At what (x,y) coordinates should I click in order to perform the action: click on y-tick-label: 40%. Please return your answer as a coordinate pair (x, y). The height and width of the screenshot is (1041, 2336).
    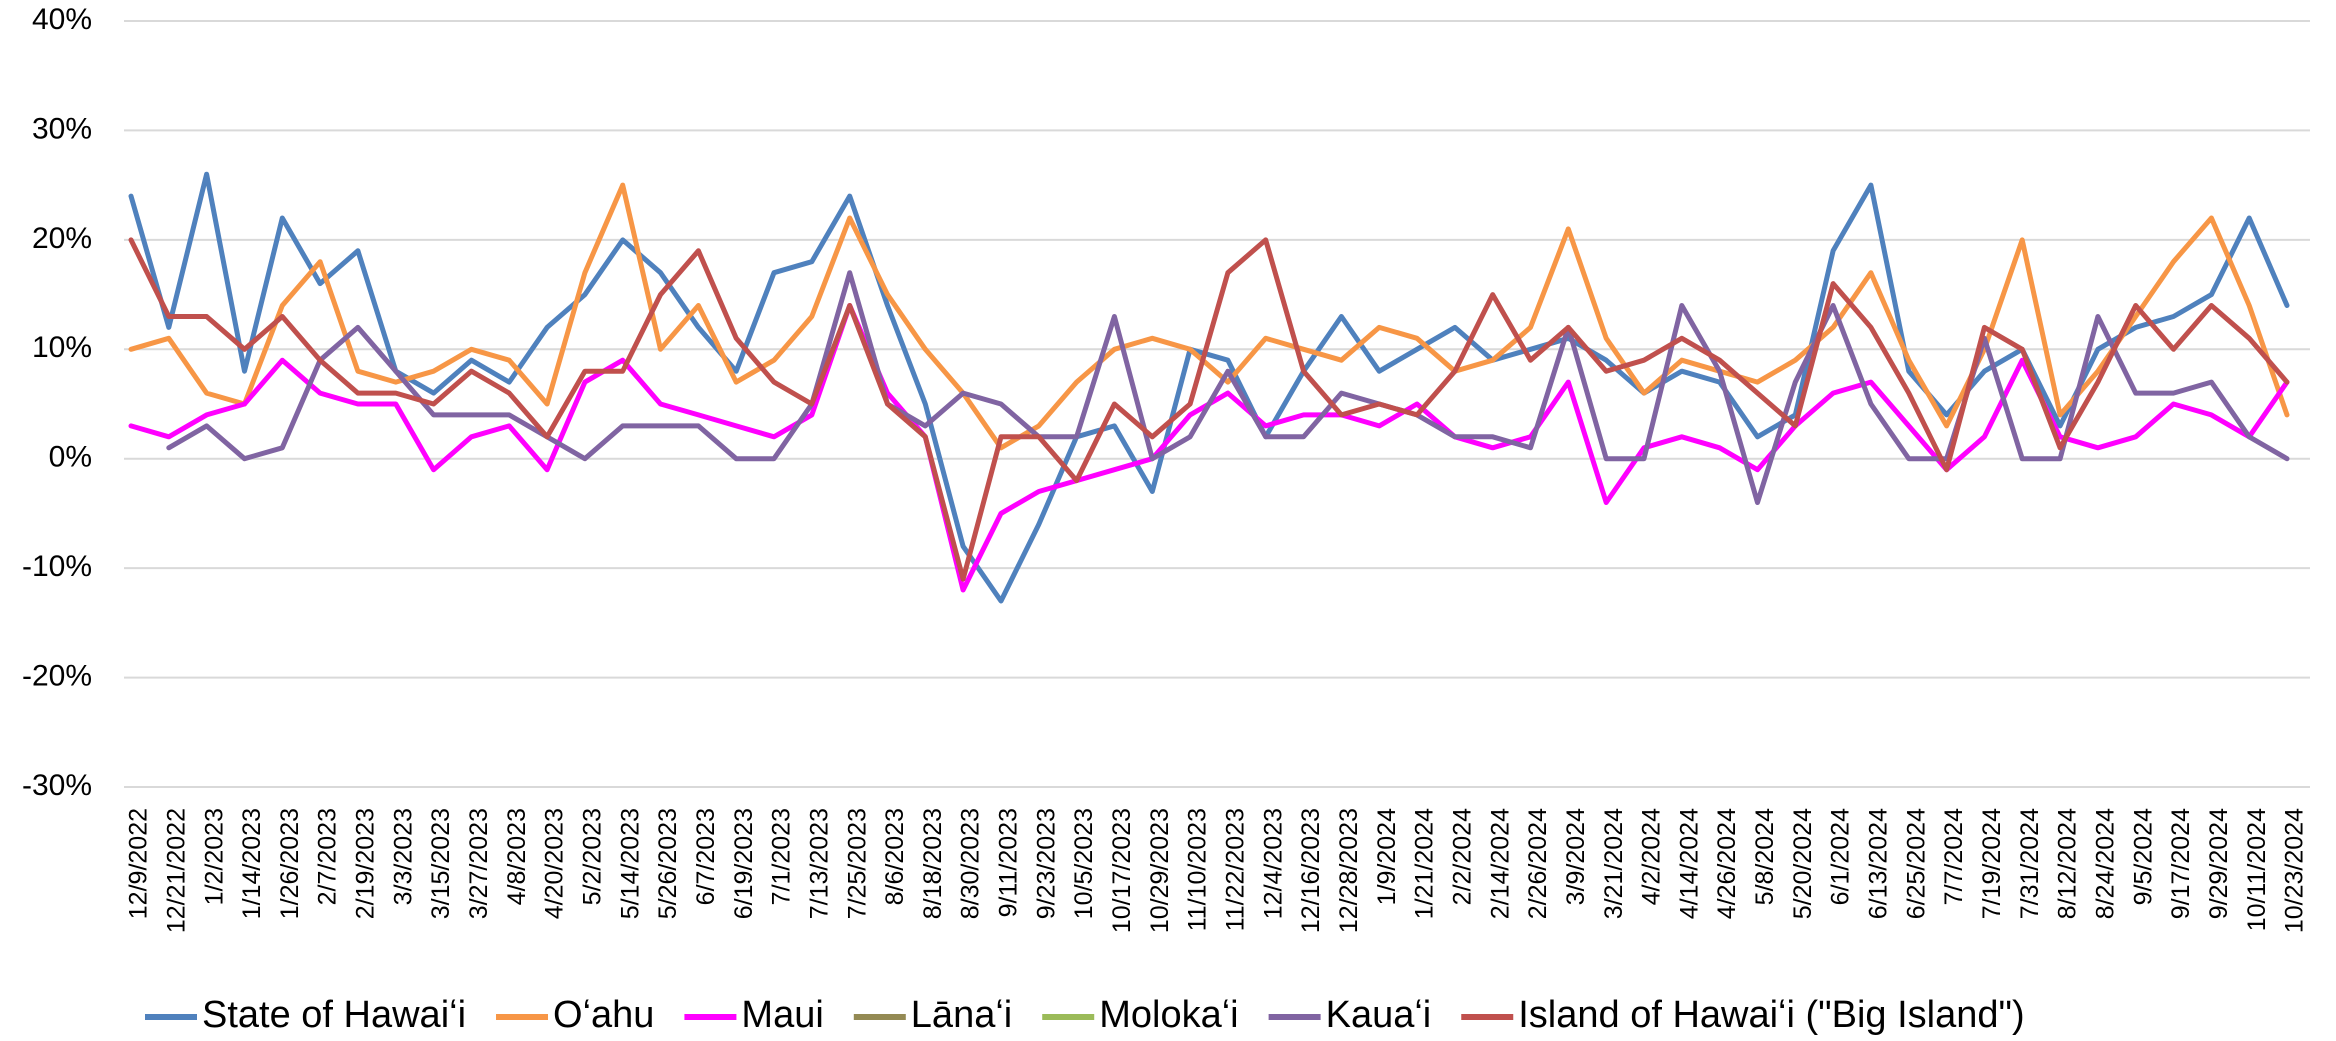
    Looking at the image, I should click on (62, 19).